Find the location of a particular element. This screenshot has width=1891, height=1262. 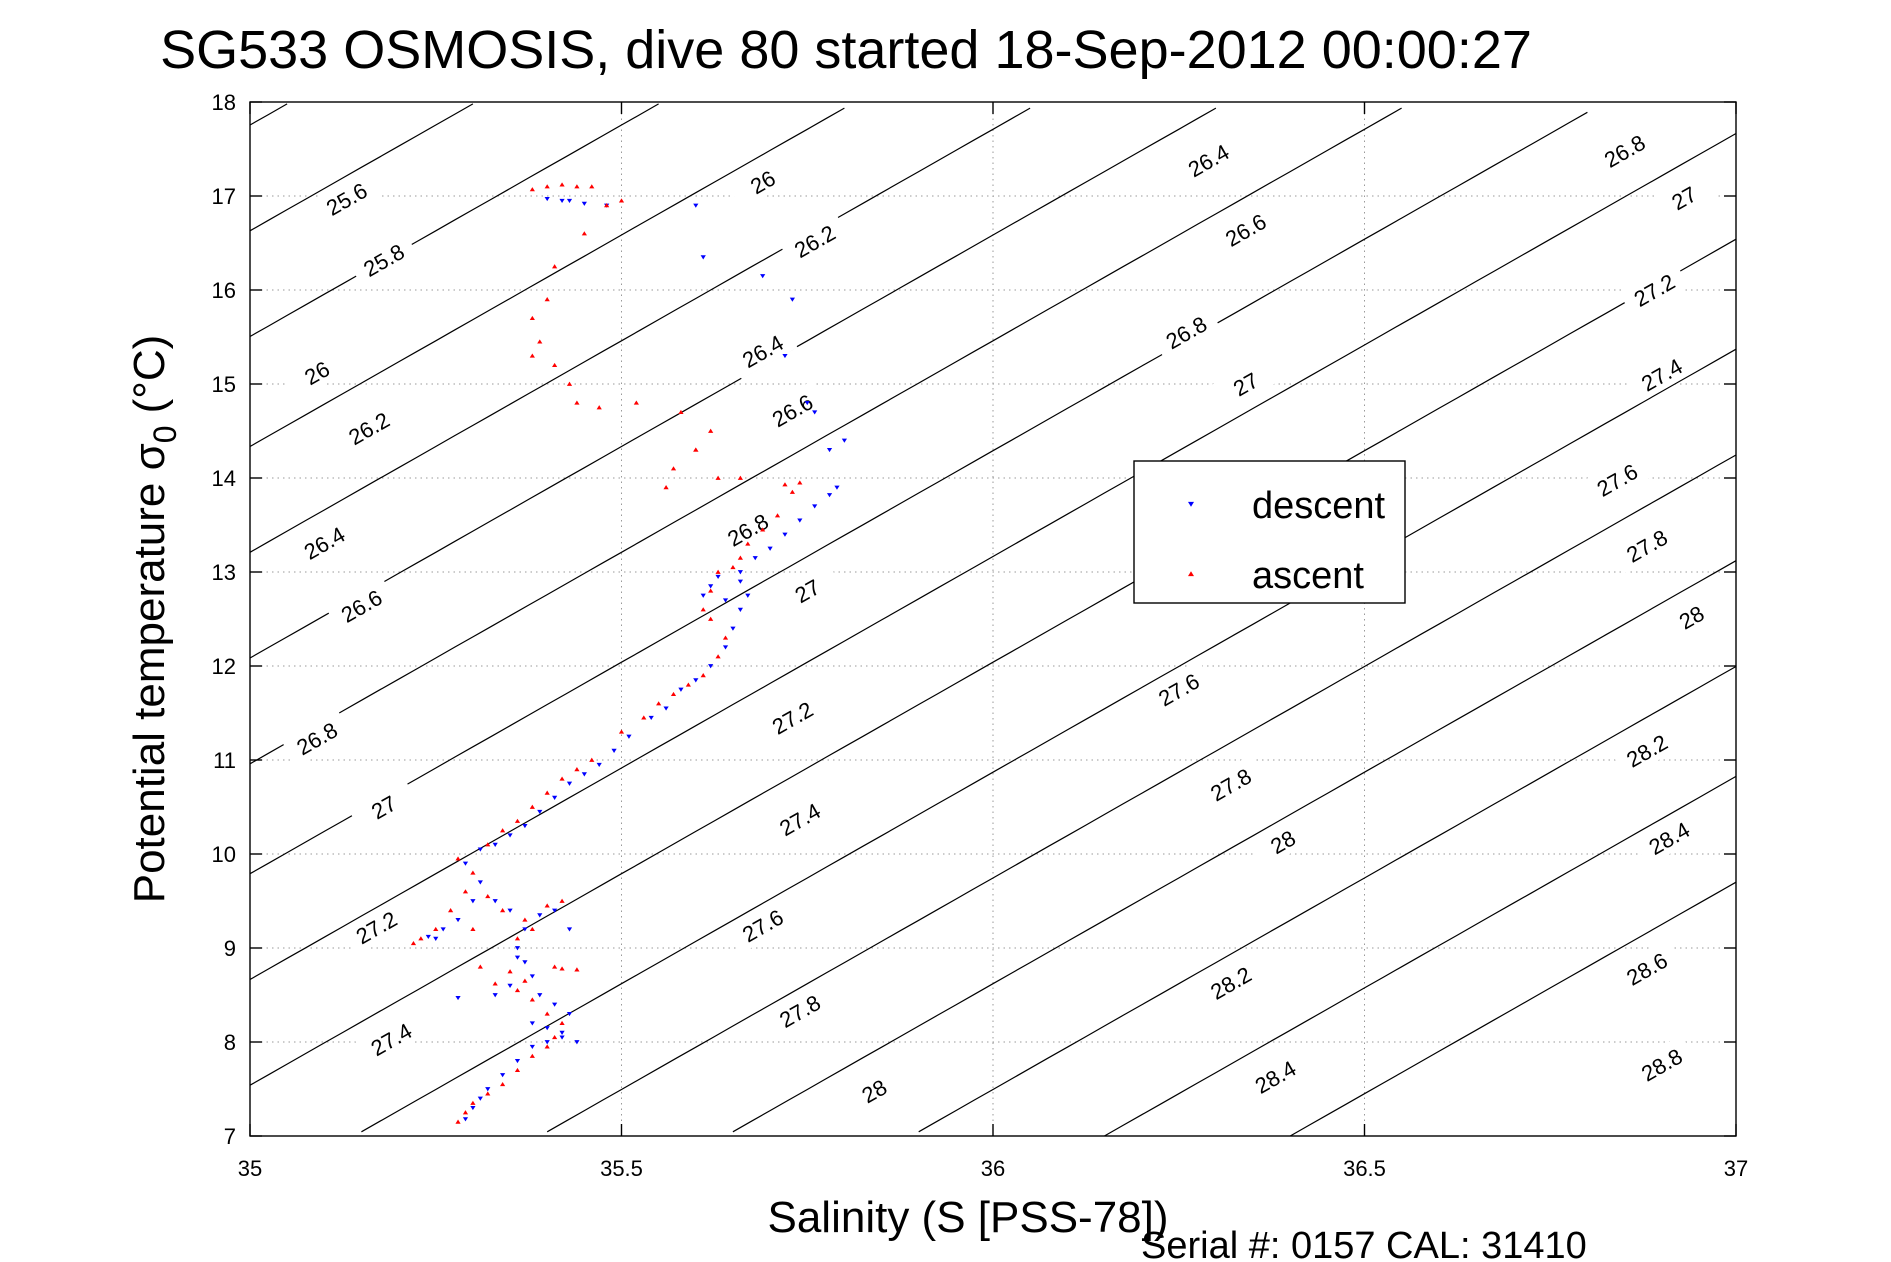

y-tick-label: 10 is located at coordinates (224, 854).